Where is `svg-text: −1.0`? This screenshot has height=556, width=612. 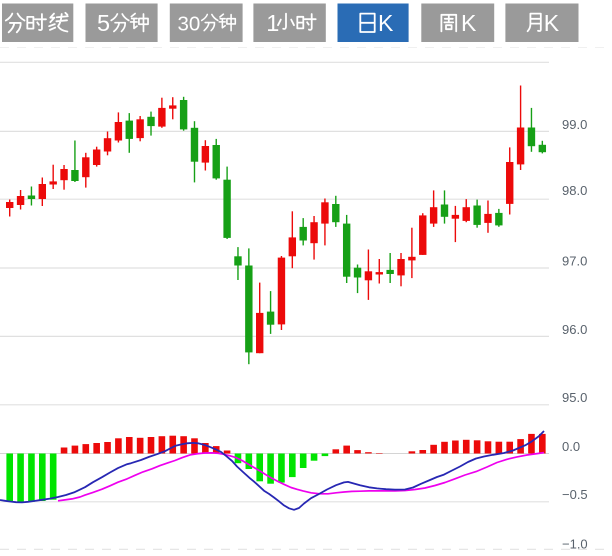
svg-text: −1.0 is located at coordinates (575, 543).